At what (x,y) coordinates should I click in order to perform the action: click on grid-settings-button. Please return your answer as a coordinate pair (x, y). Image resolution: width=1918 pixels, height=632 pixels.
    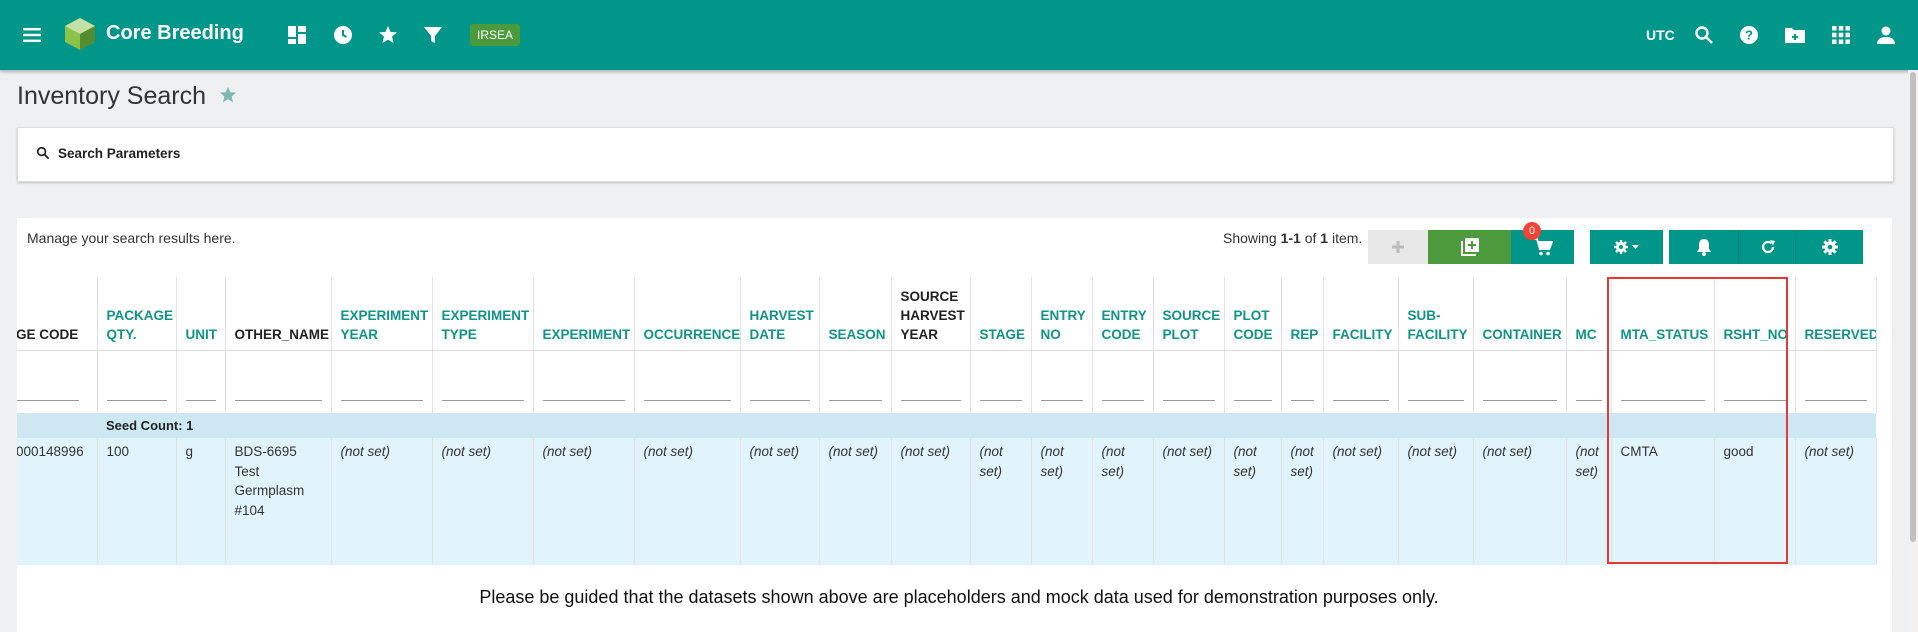
    Looking at the image, I should click on (1829, 247).